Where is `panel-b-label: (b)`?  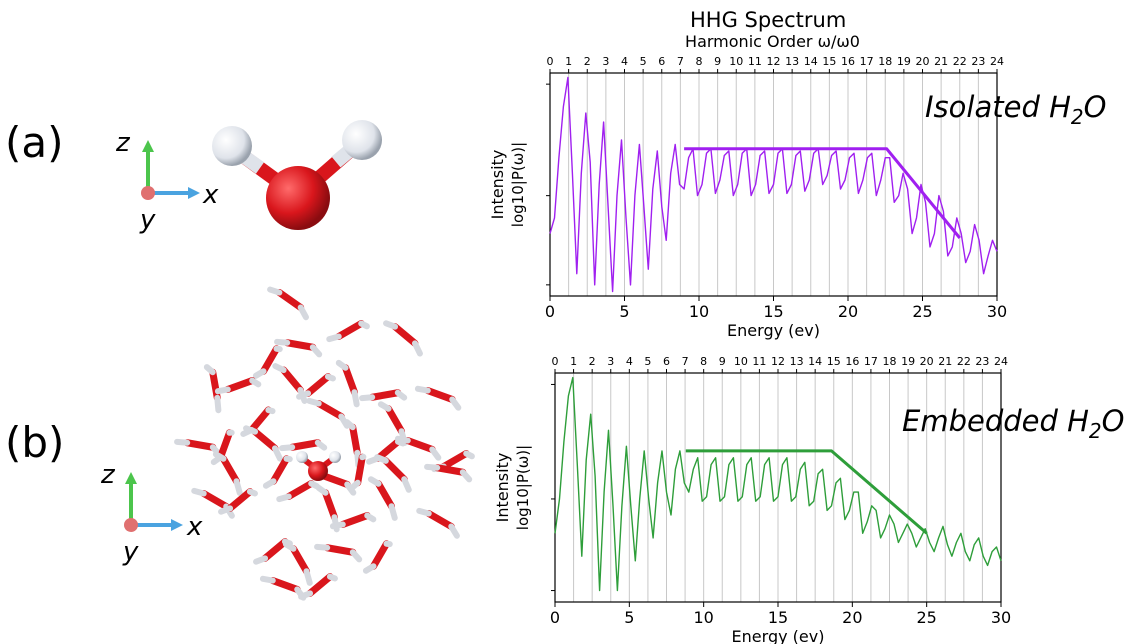
panel-b-label: (b) is located at coordinates (35, 442).